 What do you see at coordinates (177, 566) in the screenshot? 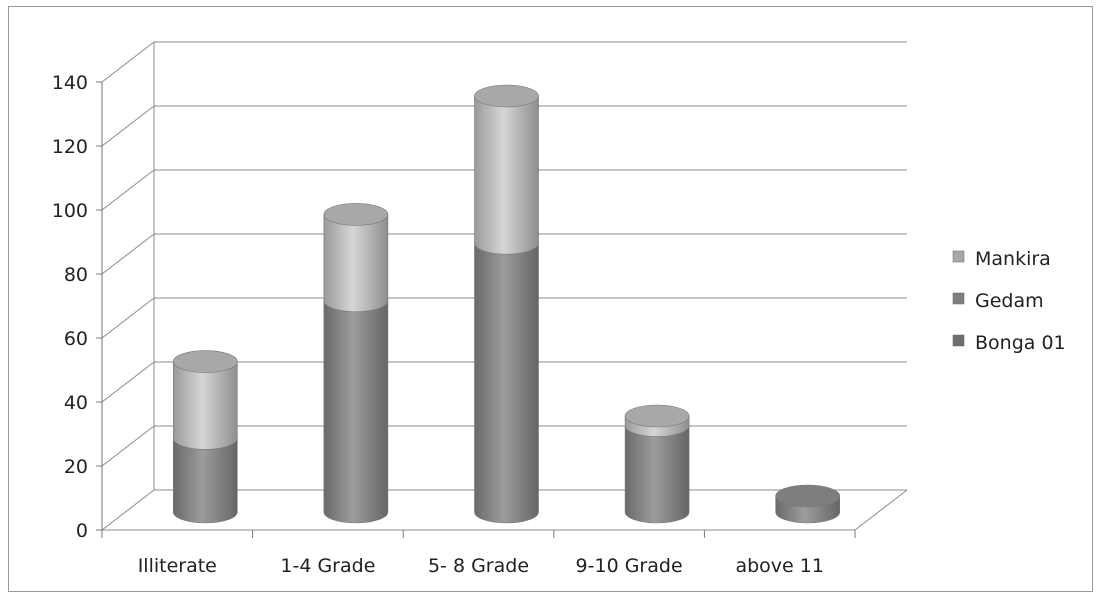
I see `x-tick-label: Illiterate` at bounding box center [177, 566].